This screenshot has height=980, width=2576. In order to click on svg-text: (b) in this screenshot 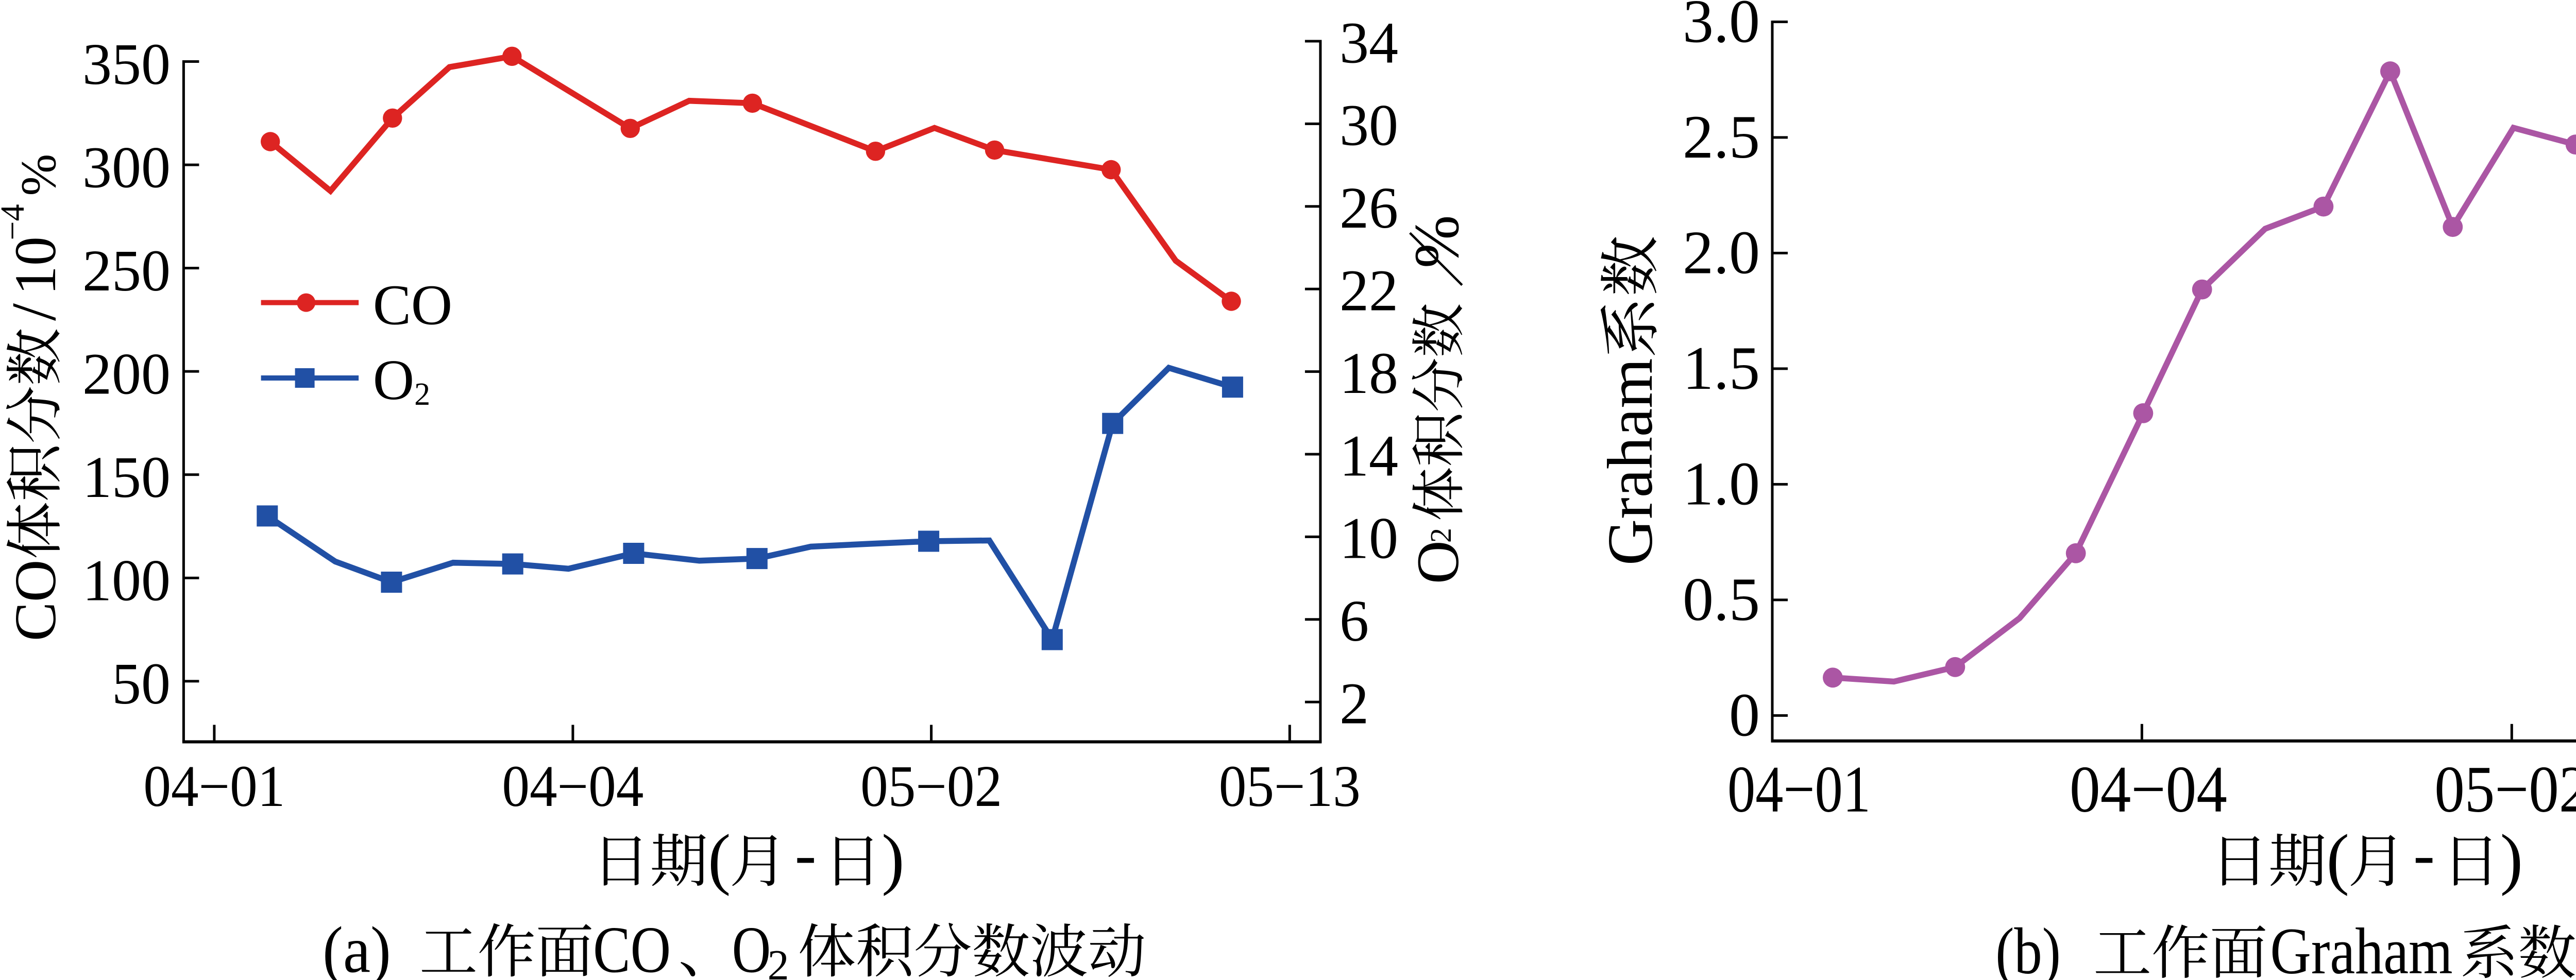, I will do `click(2028, 948)`.